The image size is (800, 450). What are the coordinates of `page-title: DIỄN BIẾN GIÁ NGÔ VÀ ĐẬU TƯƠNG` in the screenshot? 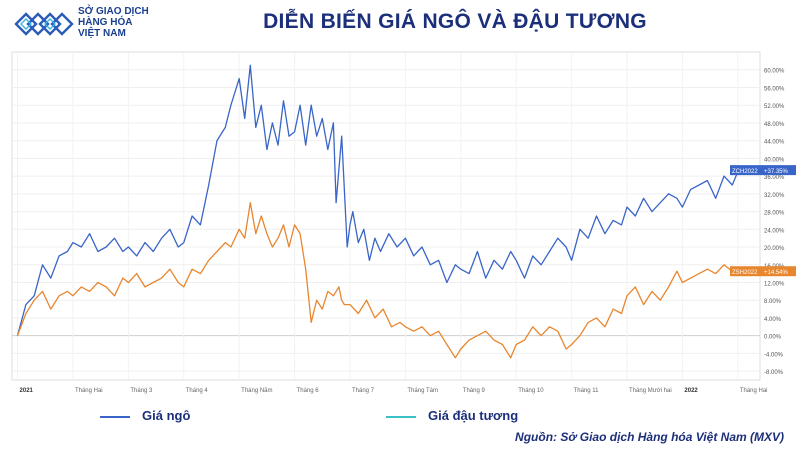 It's located at (455, 21).